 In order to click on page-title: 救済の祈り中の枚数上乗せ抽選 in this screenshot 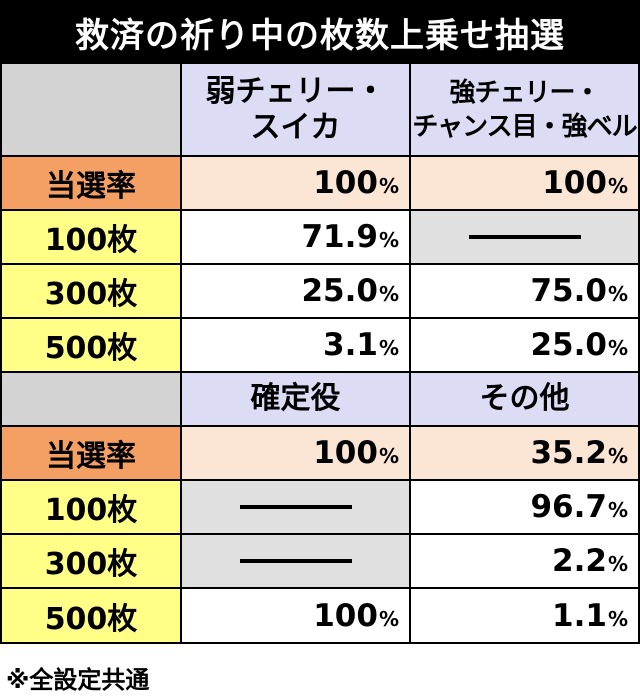, I will do `click(320, 32)`.